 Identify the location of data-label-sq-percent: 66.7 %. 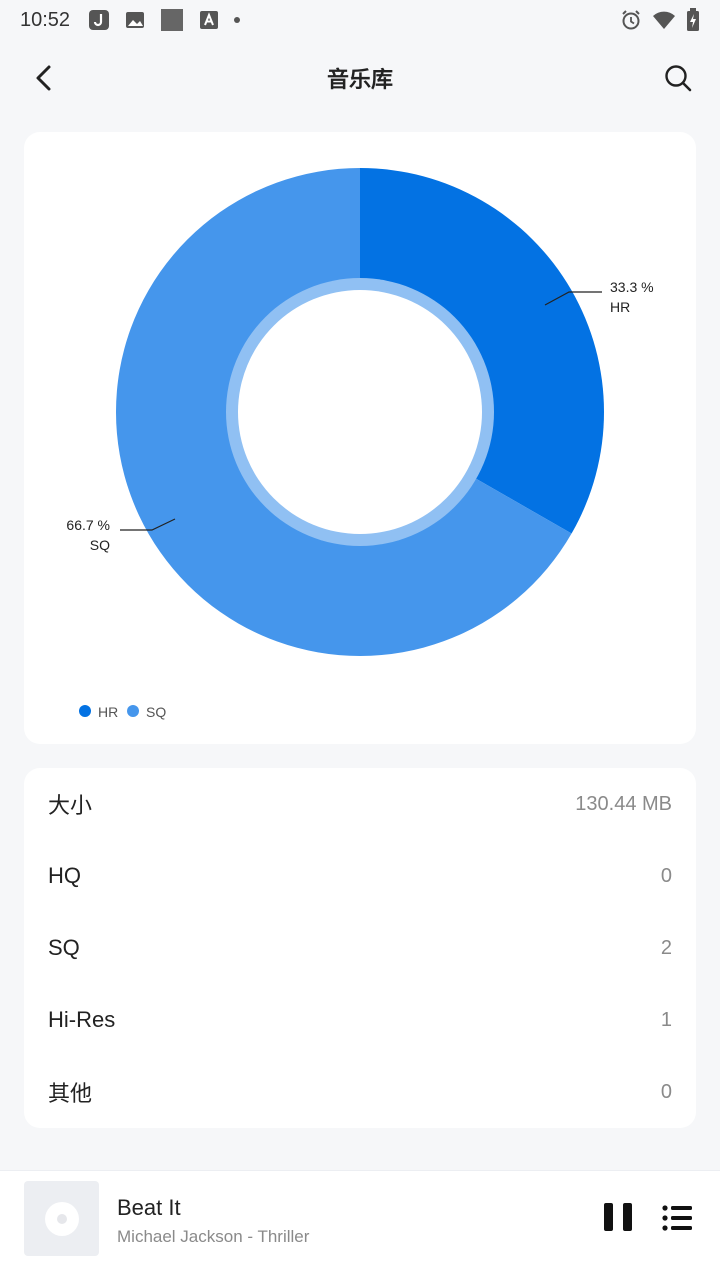
(88, 525).